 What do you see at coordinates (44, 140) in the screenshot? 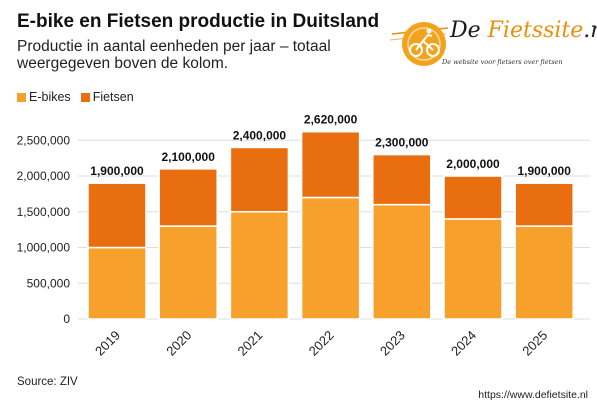
I see `y-tick-label: 2,500,000` at bounding box center [44, 140].